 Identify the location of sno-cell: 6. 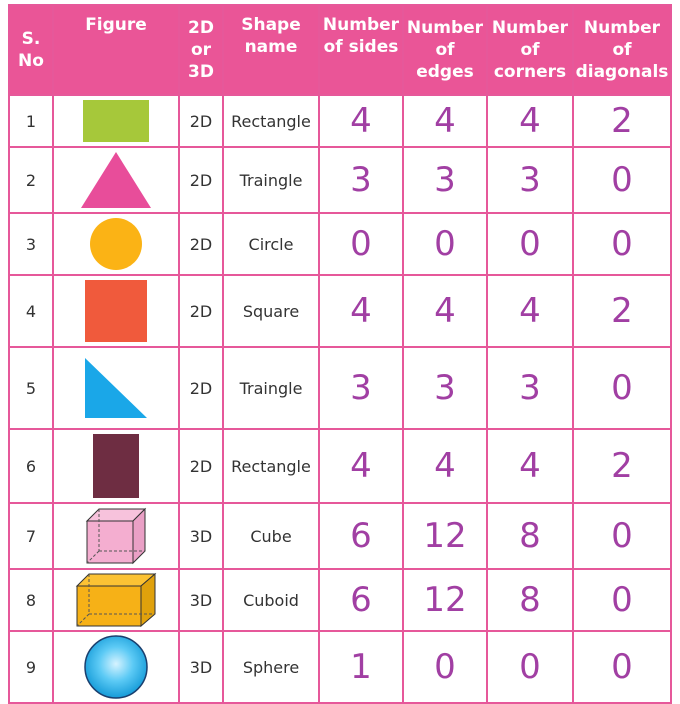
(31, 466).